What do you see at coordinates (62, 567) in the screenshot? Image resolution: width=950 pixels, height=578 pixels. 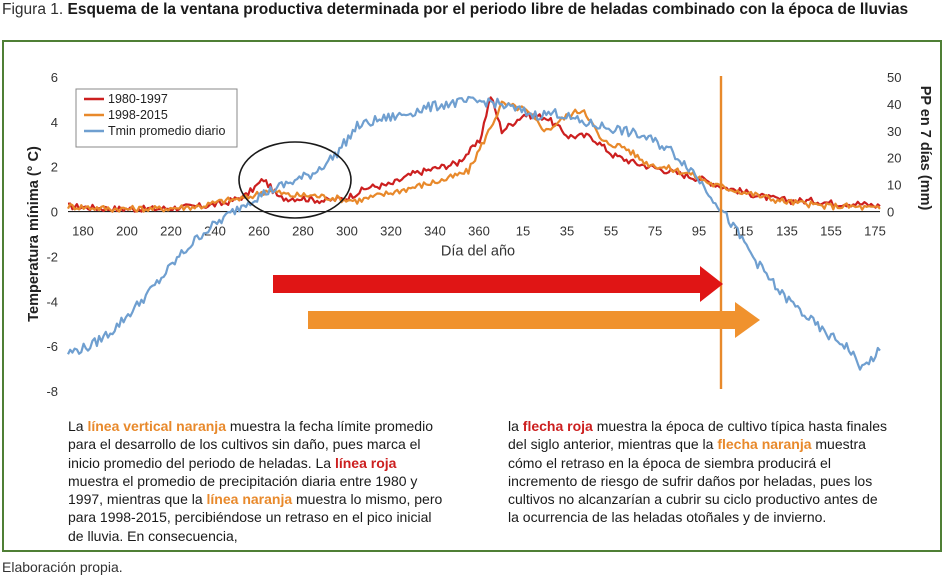 I see `source-note: Elaboración propia.` at bounding box center [62, 567].